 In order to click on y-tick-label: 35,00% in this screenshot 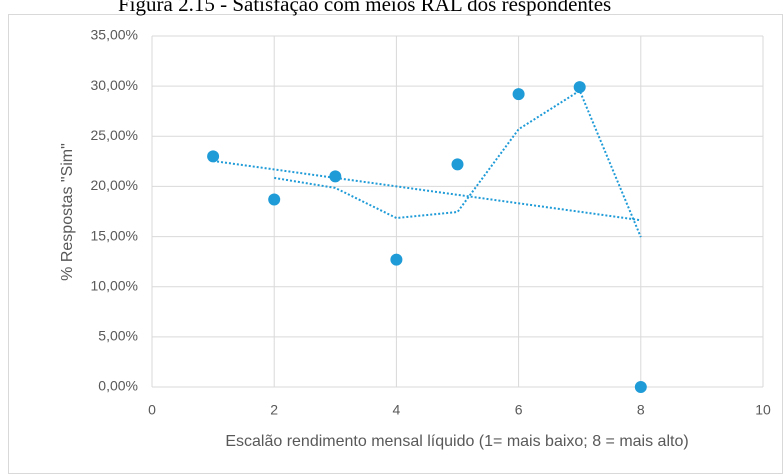, I will do `click(114, 35)`.